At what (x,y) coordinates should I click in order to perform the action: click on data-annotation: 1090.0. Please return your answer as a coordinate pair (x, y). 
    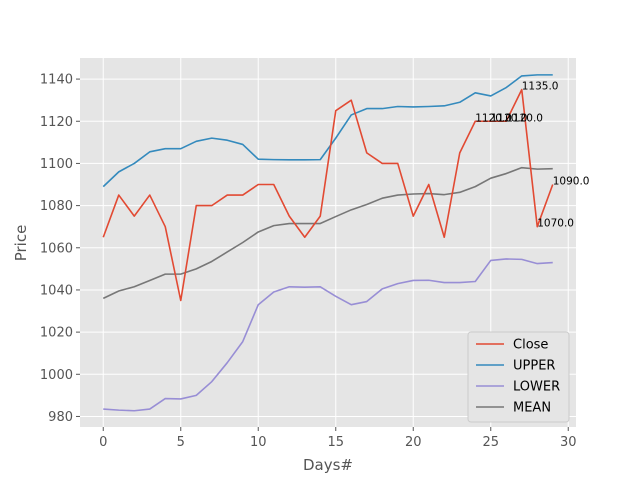
    Looking at the image, I should click on (571, 182).